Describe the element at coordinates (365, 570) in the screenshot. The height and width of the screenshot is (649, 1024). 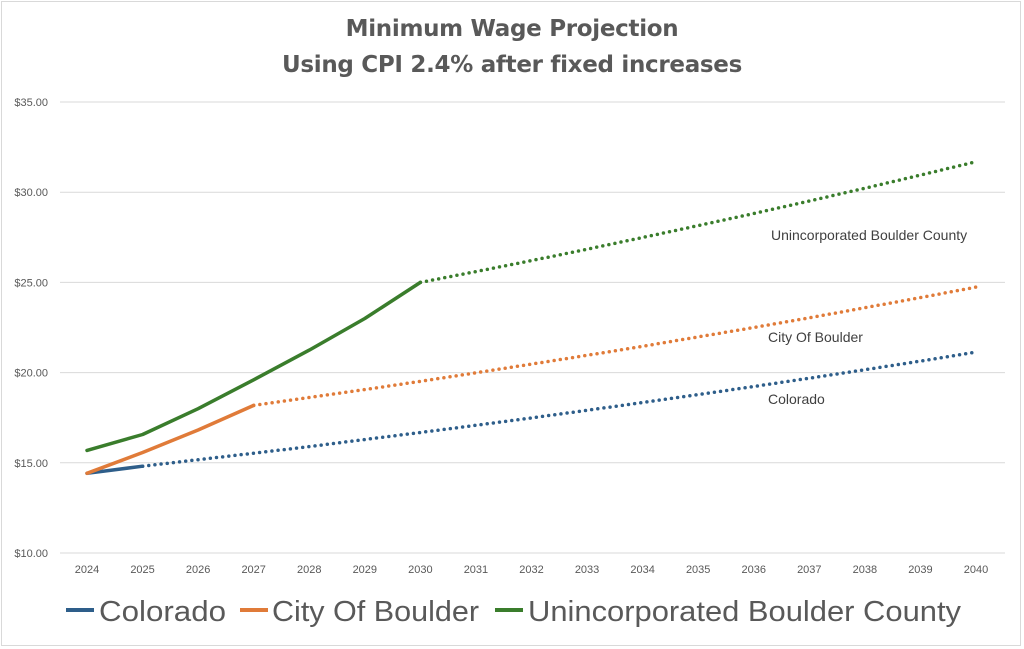
I see `x-tick-label: 2029` at that location.